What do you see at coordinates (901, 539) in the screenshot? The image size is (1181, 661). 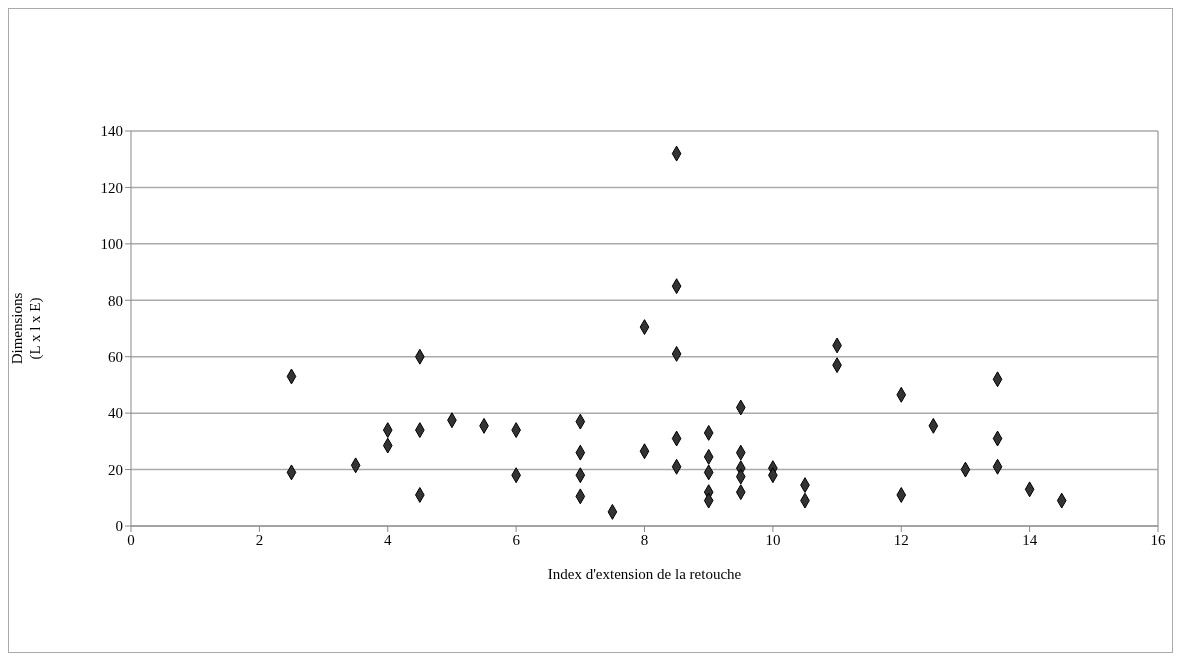 I see `x-tick-label: 12` at bounding box center [901, 539].